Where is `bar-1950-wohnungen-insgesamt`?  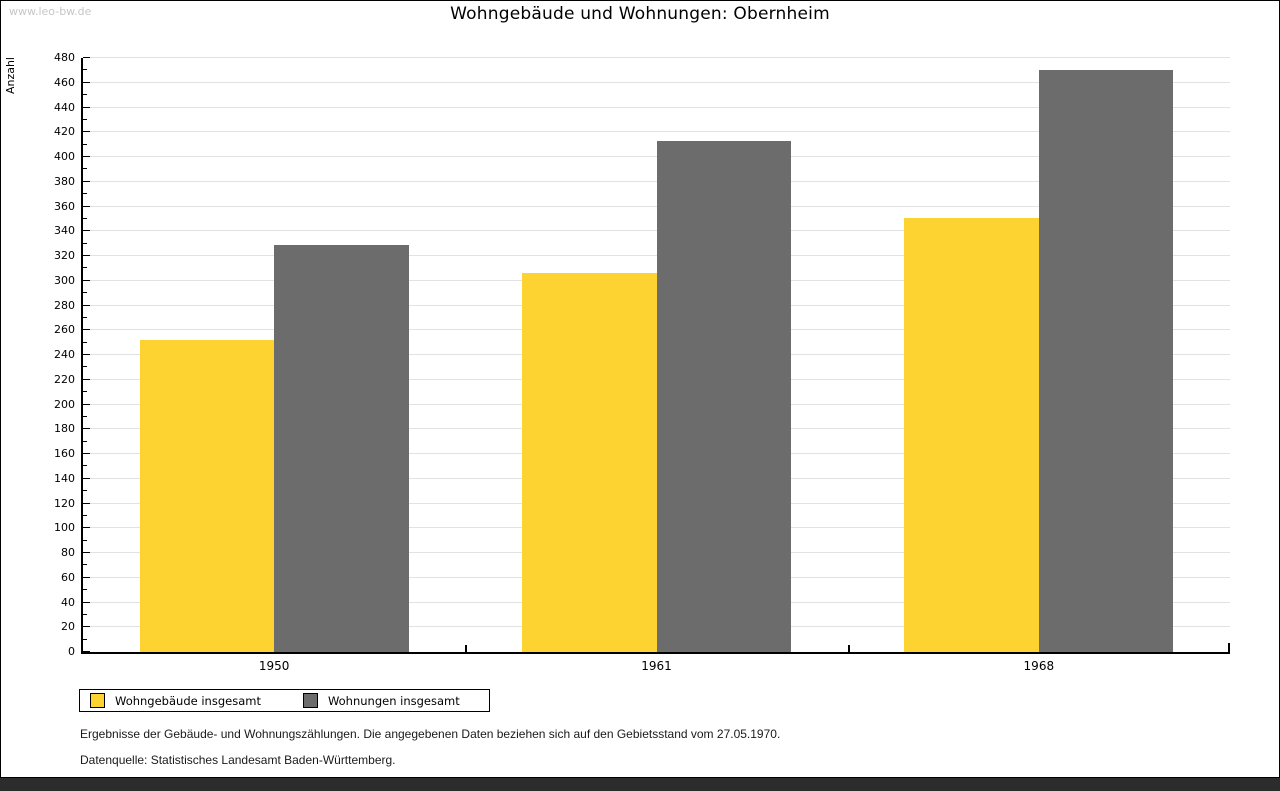
bar-1950-wohnungen-insgesamt is located at coordinates (341, 448).